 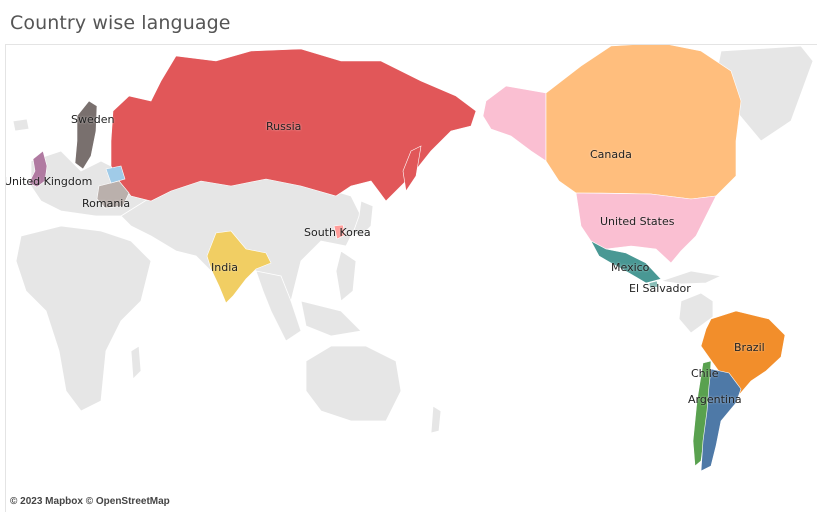 I want to click on label-united-states: United States, so click(x=637, y=221).